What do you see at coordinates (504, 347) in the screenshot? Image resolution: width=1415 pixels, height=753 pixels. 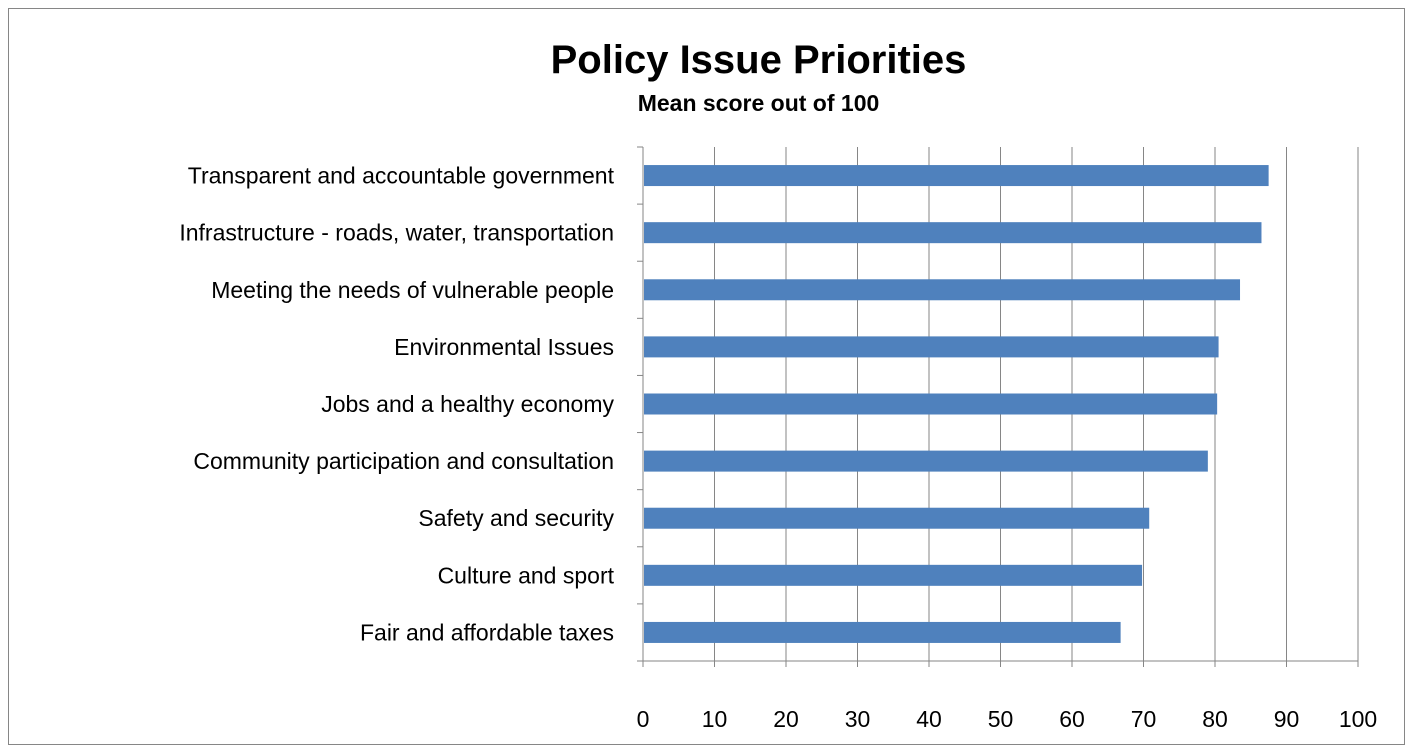 I see `category-label: Environmental Issues` at bounding box center [504, 347].